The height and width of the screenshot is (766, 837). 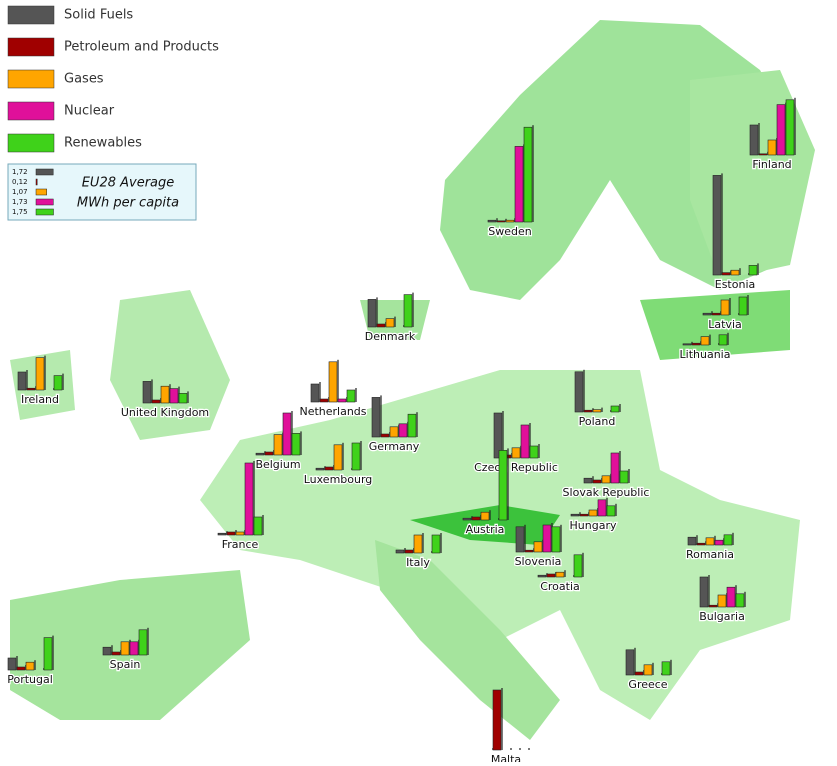 What do you see at coordinates (338, 479) in the screenshot?
I see `country-label: Luxembourg` at bounding box center [338, 479].